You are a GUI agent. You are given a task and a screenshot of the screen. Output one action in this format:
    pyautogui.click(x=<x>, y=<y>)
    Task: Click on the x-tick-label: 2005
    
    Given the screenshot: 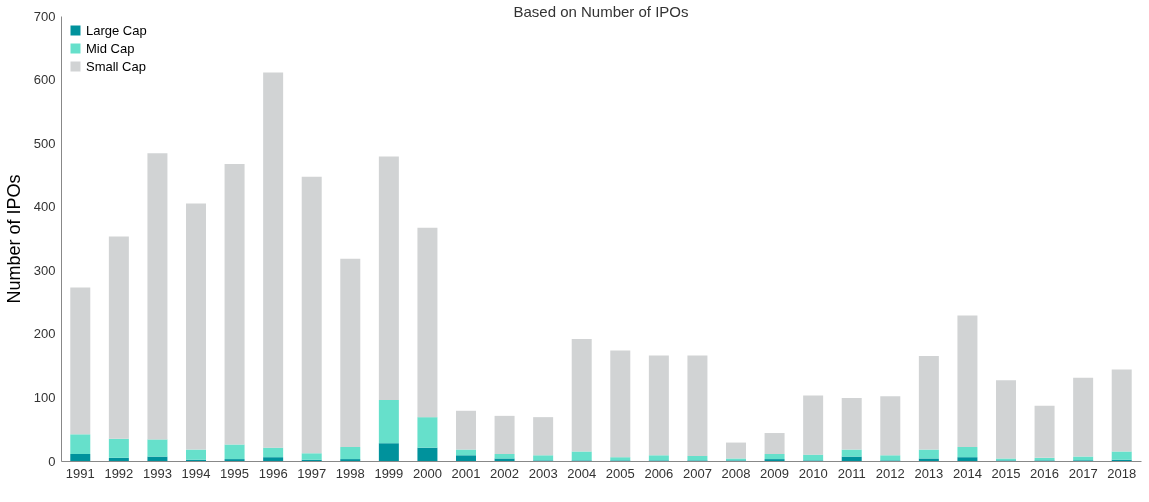 What is the action you would take?
    pyautogui.click(x=620, y=473)
    